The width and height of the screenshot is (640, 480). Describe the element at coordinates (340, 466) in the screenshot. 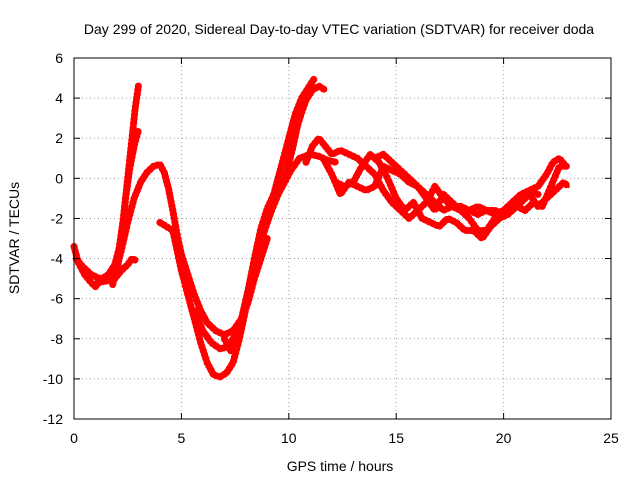

I see `x-axis-label: GPS time / hours` at that location.